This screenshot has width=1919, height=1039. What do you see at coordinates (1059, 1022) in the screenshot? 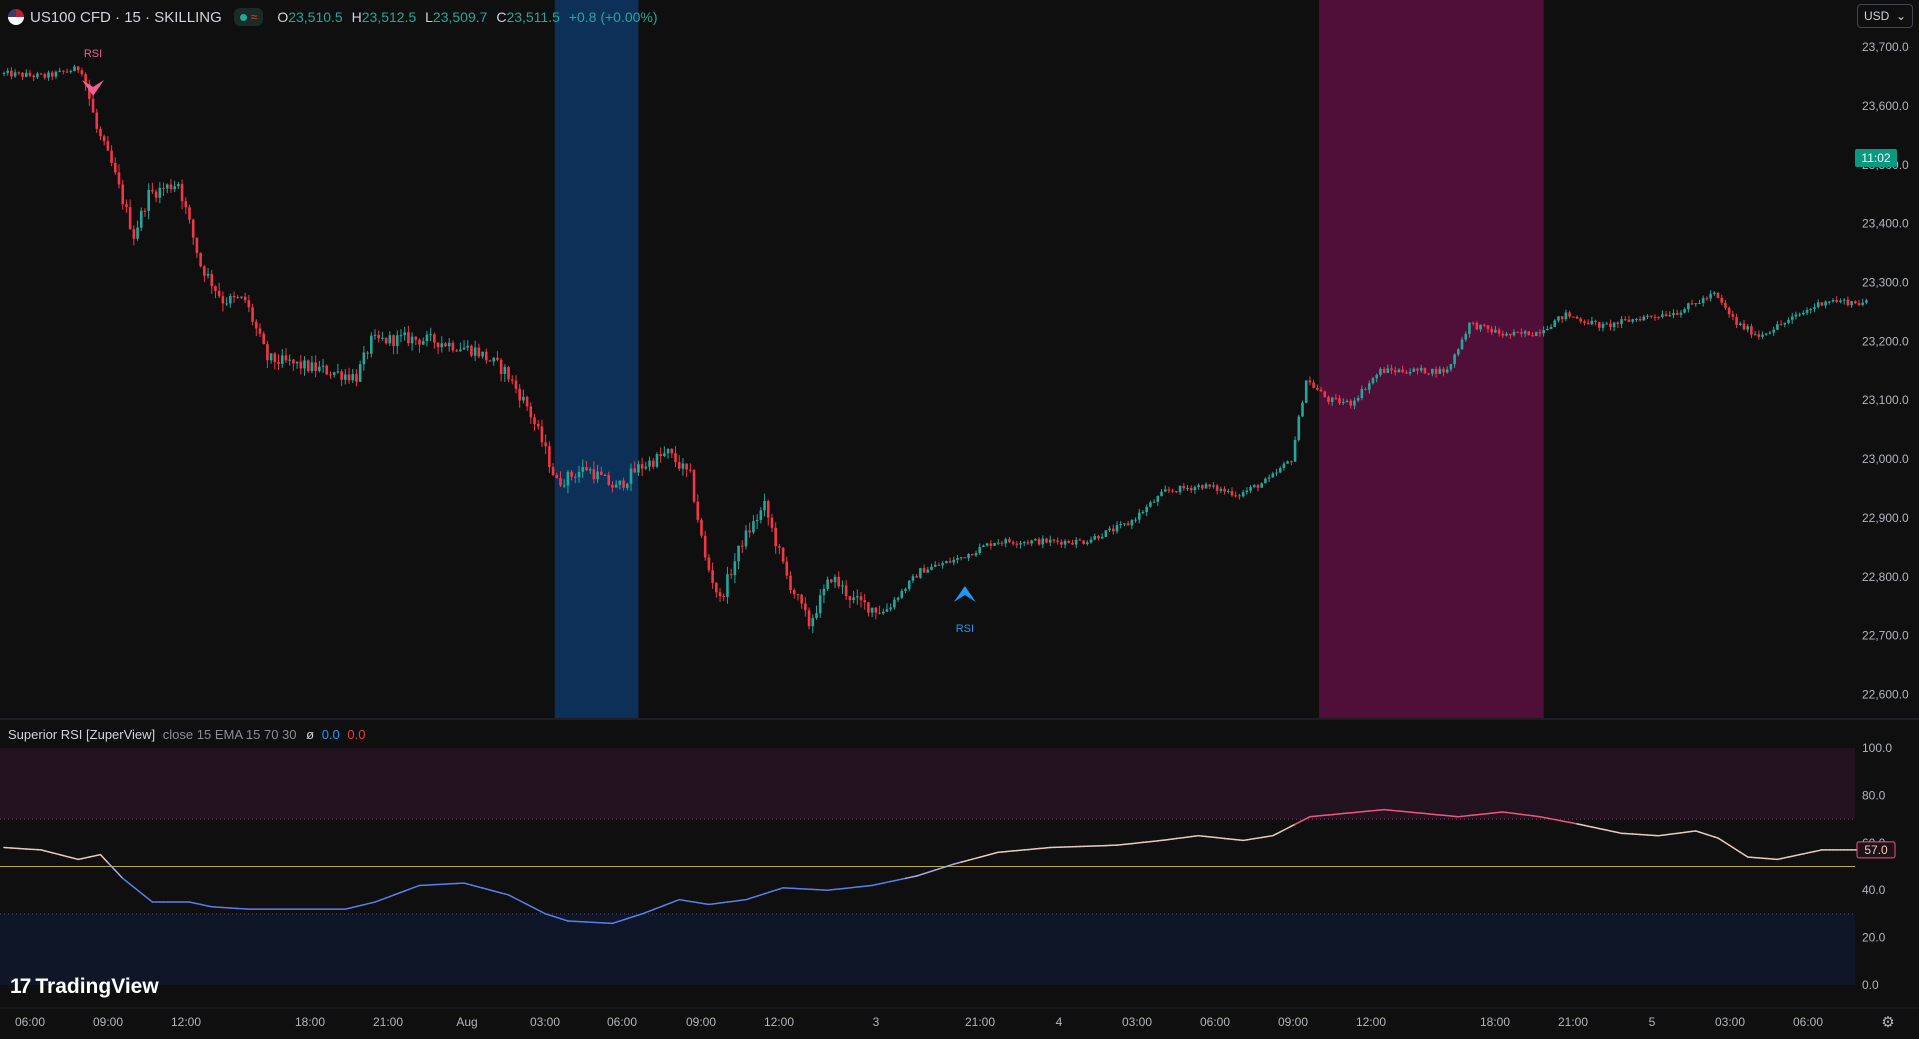
I see `time-tick-label: 4` at bounding box center [1059, 1022].